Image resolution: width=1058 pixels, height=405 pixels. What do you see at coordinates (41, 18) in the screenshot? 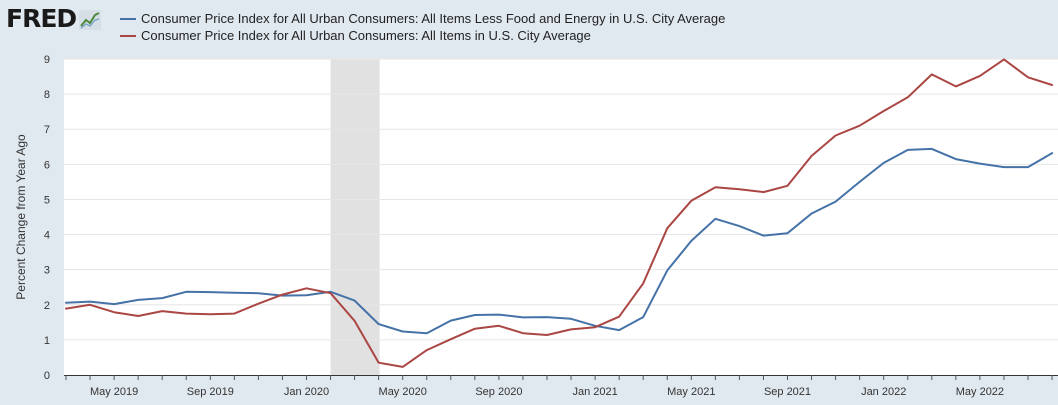
I see `fred-logo-text: FRED` at bounding box center [41, 18].